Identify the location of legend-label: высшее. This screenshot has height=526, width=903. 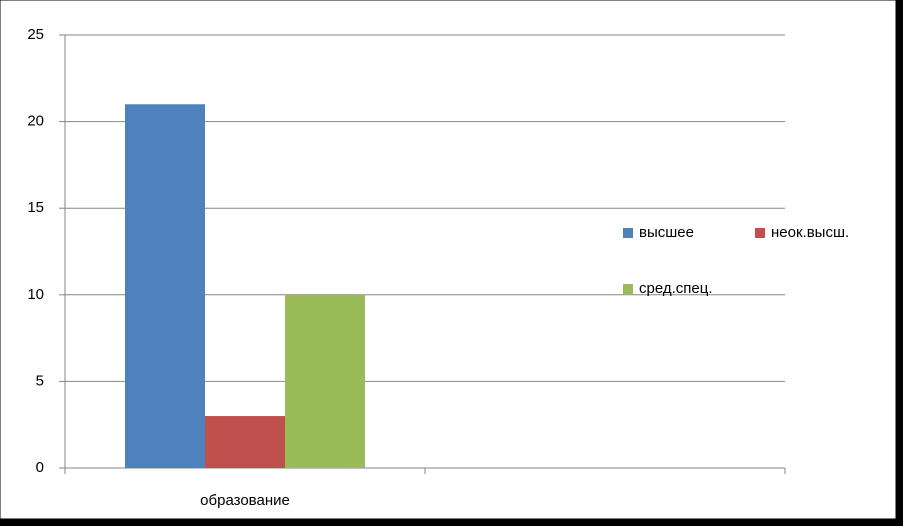
(666, 232).